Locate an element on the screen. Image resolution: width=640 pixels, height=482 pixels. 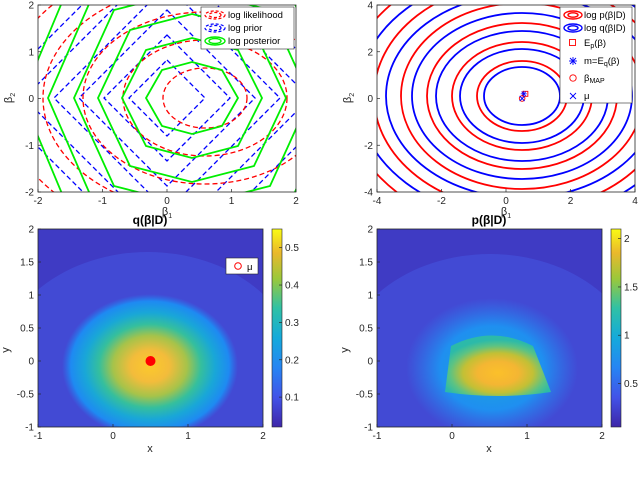
legend-item-likelihood: log likelihood is located at coordinates (243, 15).